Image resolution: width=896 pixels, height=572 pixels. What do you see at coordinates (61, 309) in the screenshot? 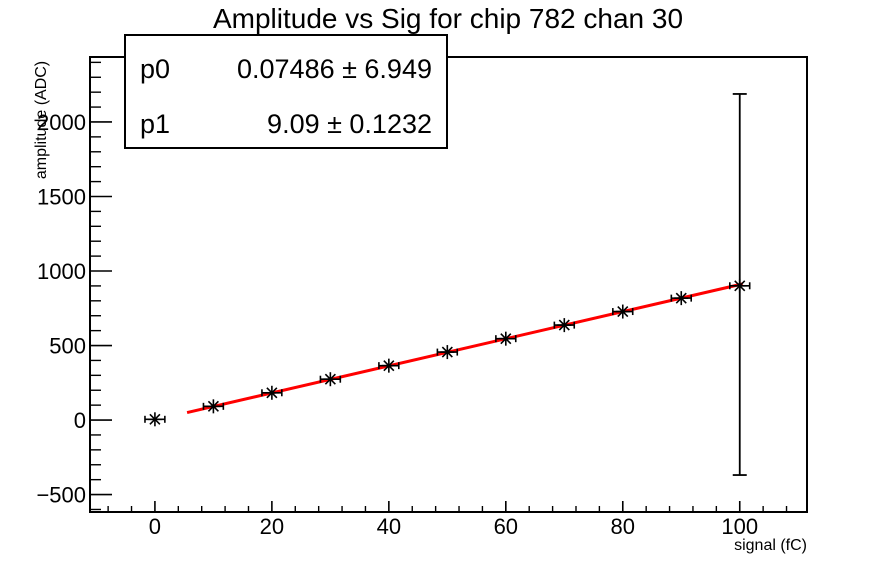
I see `y-axis-tick-labels: −500 0 500 1000 1500 2000` at bounding box center [61, 309].